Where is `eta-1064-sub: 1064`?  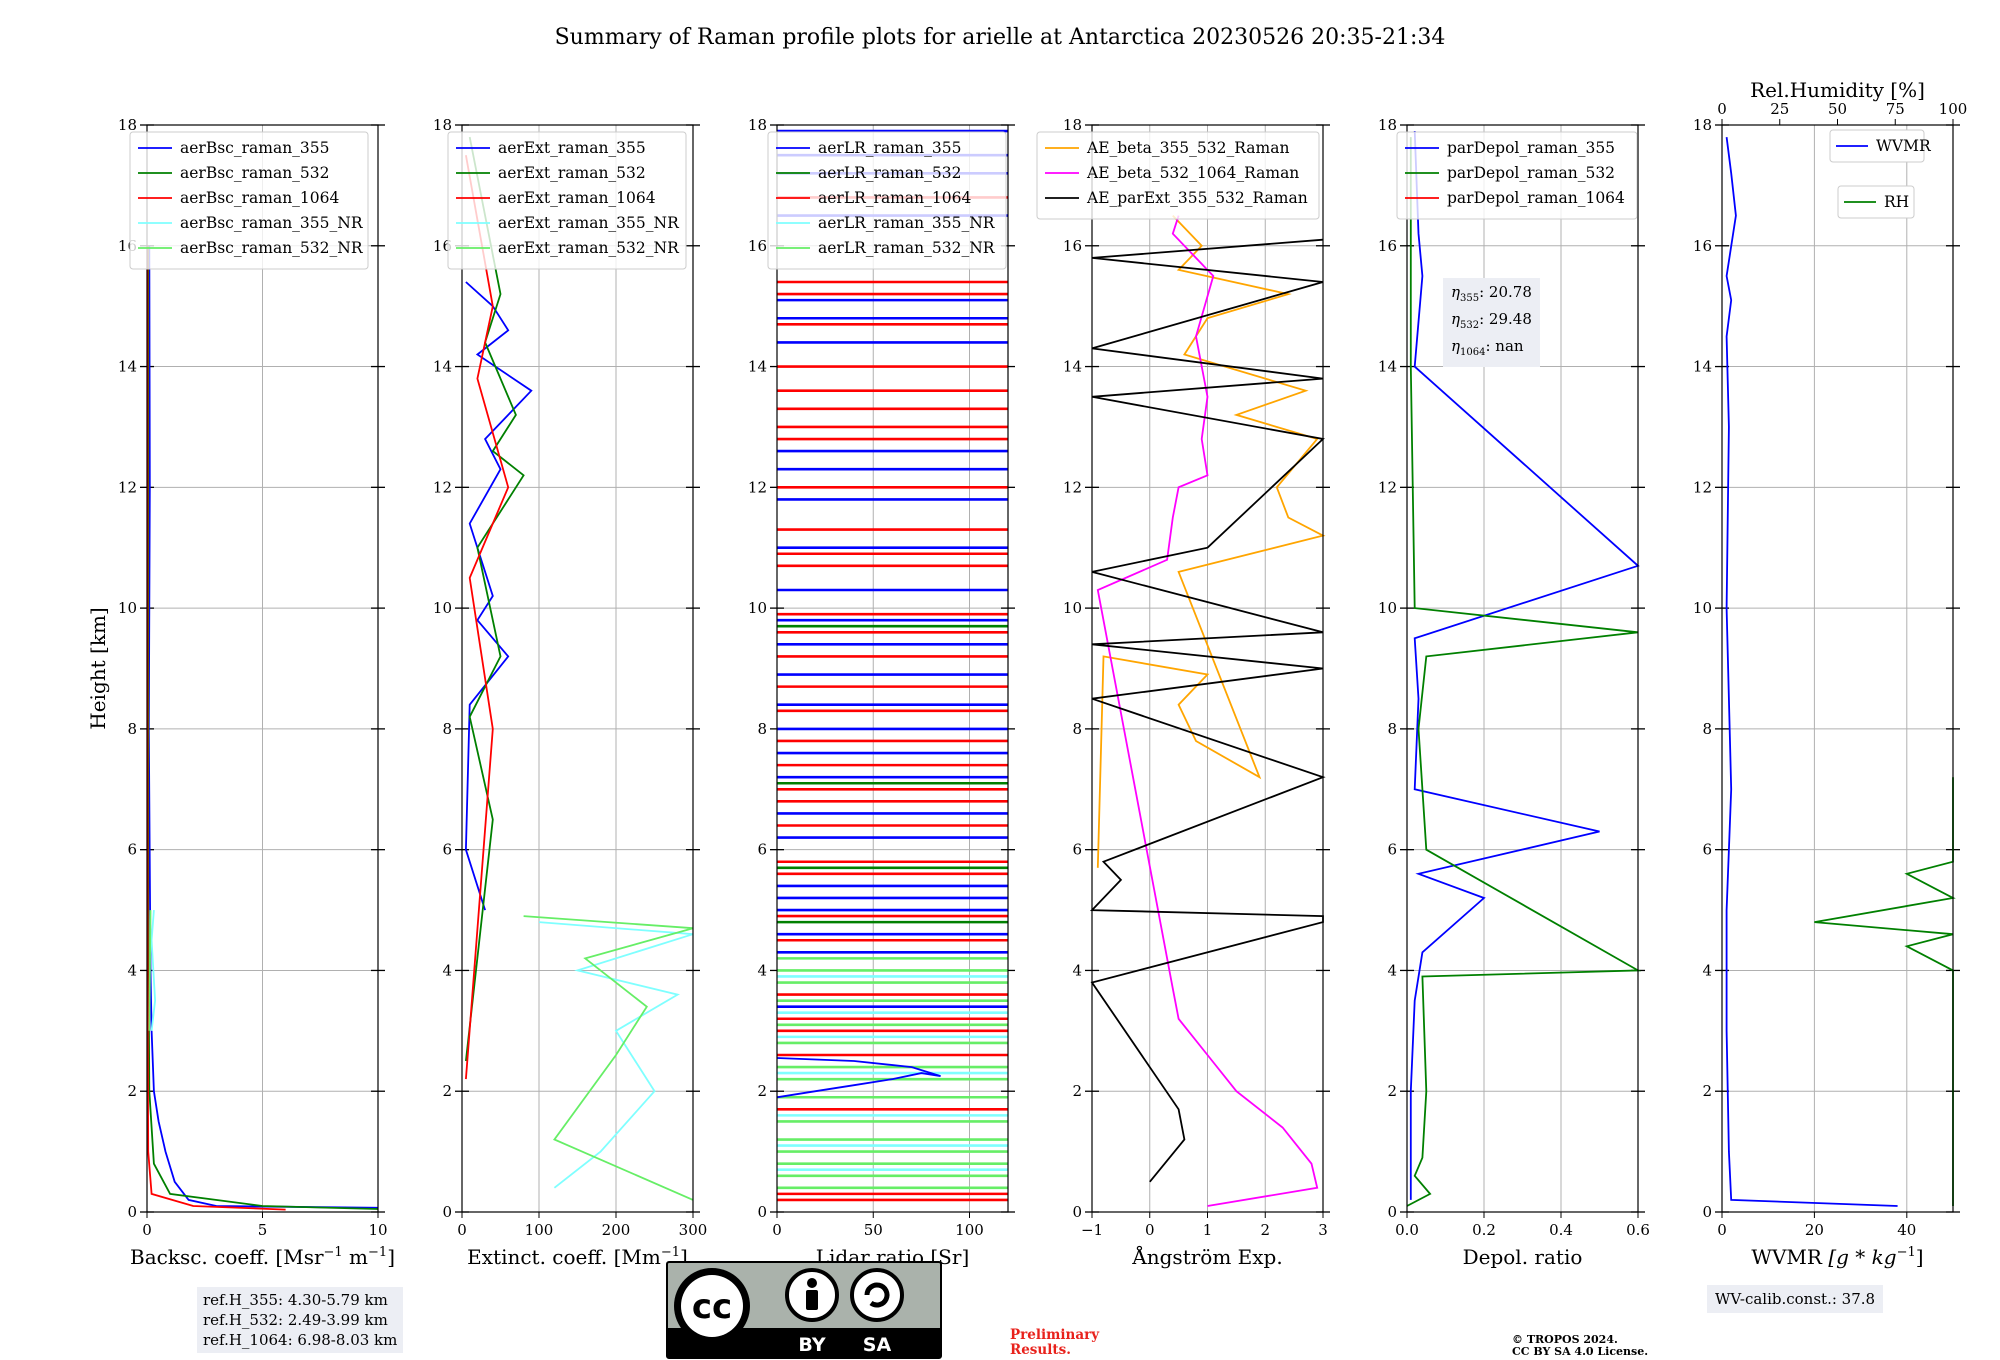 eta-1064-sub: 1064 is located at coordinates (1473, 352).